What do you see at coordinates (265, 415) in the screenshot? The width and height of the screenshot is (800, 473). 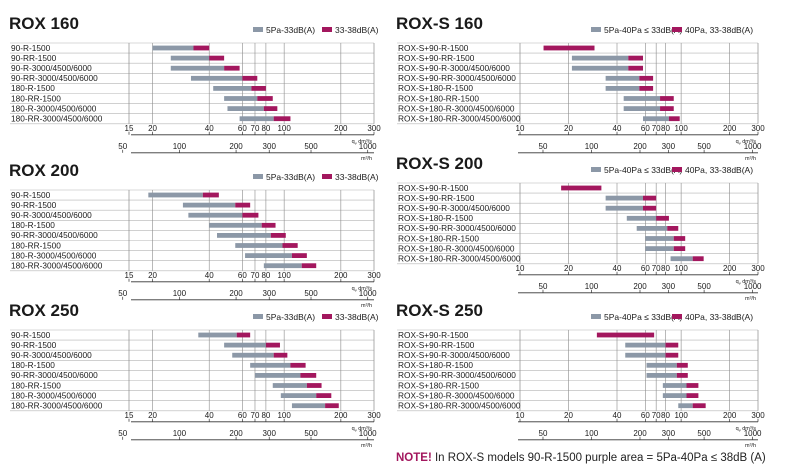 I see `tick-label-qv: 80` at bounding box center [265, 415].